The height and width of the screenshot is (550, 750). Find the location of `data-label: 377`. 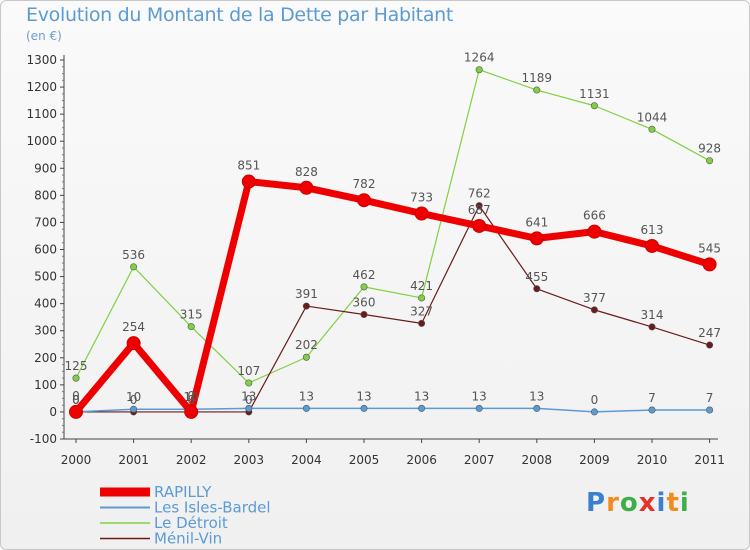

data-label: 377 is located at coordinates (594, 298).